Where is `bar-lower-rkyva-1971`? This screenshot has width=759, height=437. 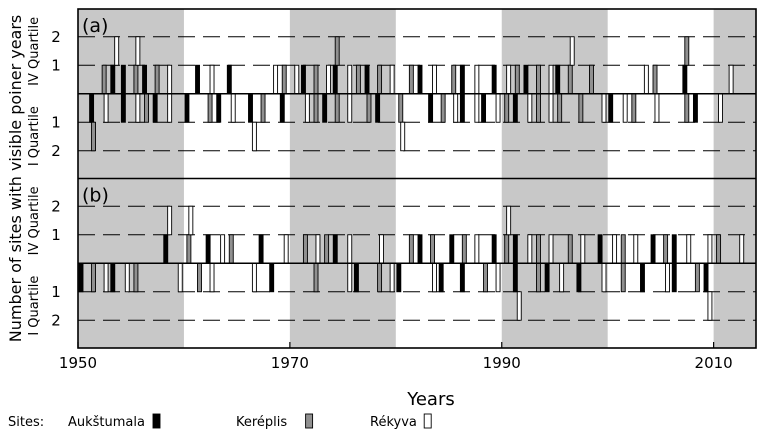
bar-lower-rkyva-1971 is located at coordinates (307, 108).